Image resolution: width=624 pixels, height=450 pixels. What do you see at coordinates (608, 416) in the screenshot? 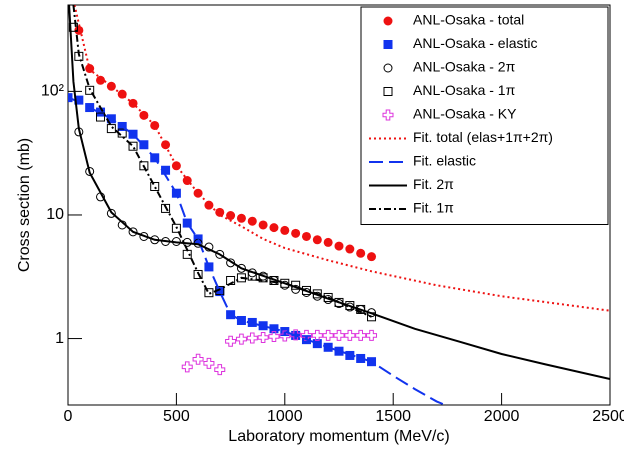
I see `x-tick-label: 2500` at bounding box center [608, 416].